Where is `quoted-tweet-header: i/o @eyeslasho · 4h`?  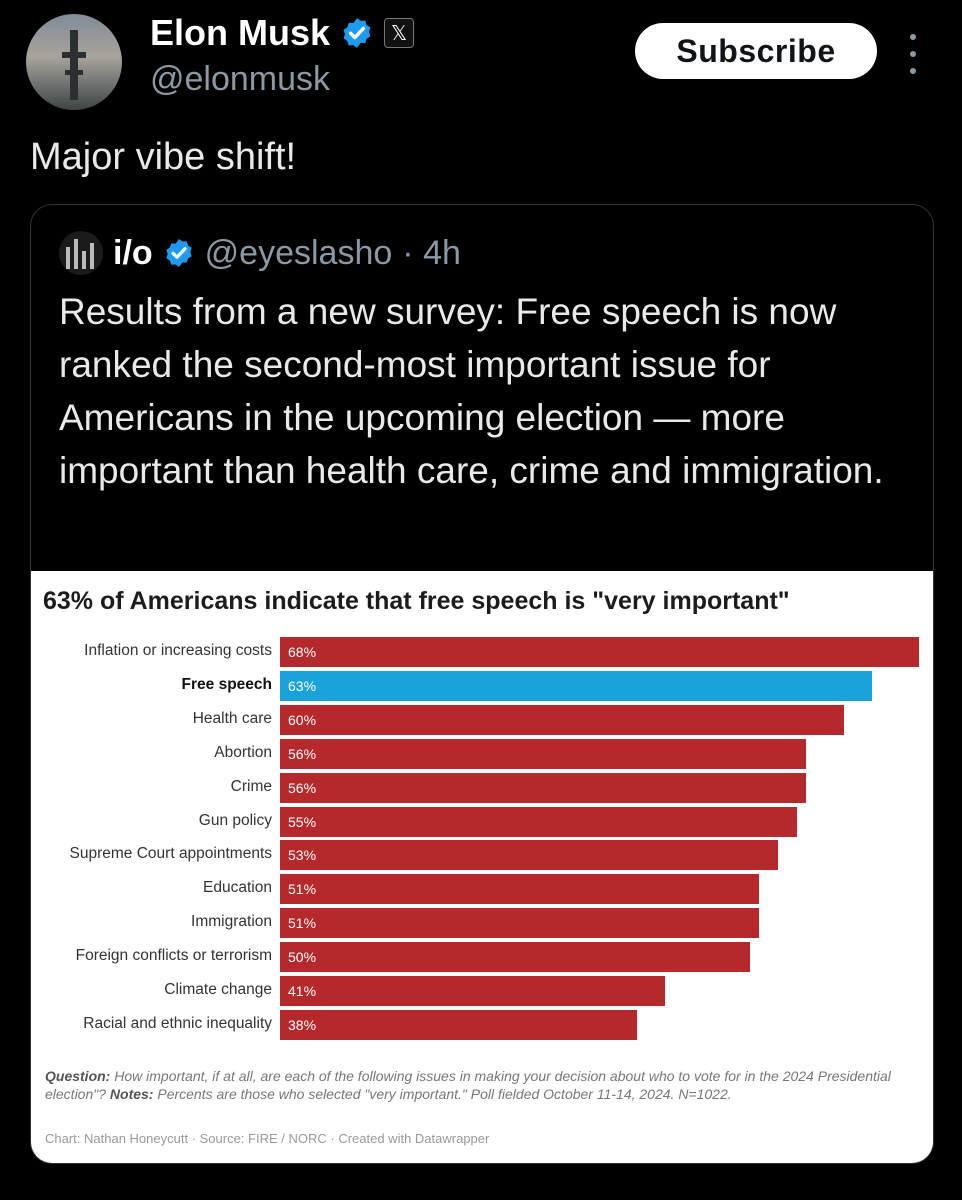
quoted-tweet-header: i/o @eyeslasho · 4h is located at coordinates (260, 253).